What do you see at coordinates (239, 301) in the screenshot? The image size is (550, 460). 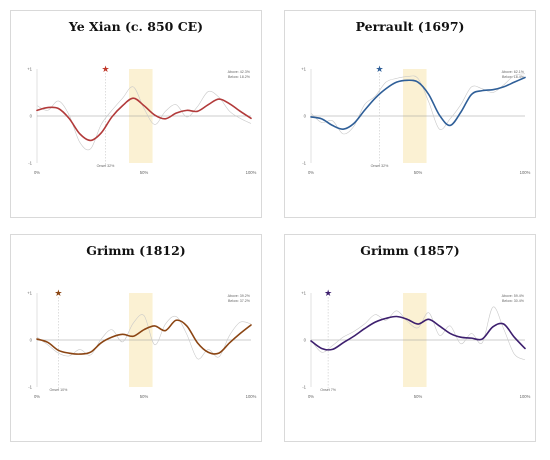 I see `stat-label: Below: 37.2%` at bounding box center [239, 301].